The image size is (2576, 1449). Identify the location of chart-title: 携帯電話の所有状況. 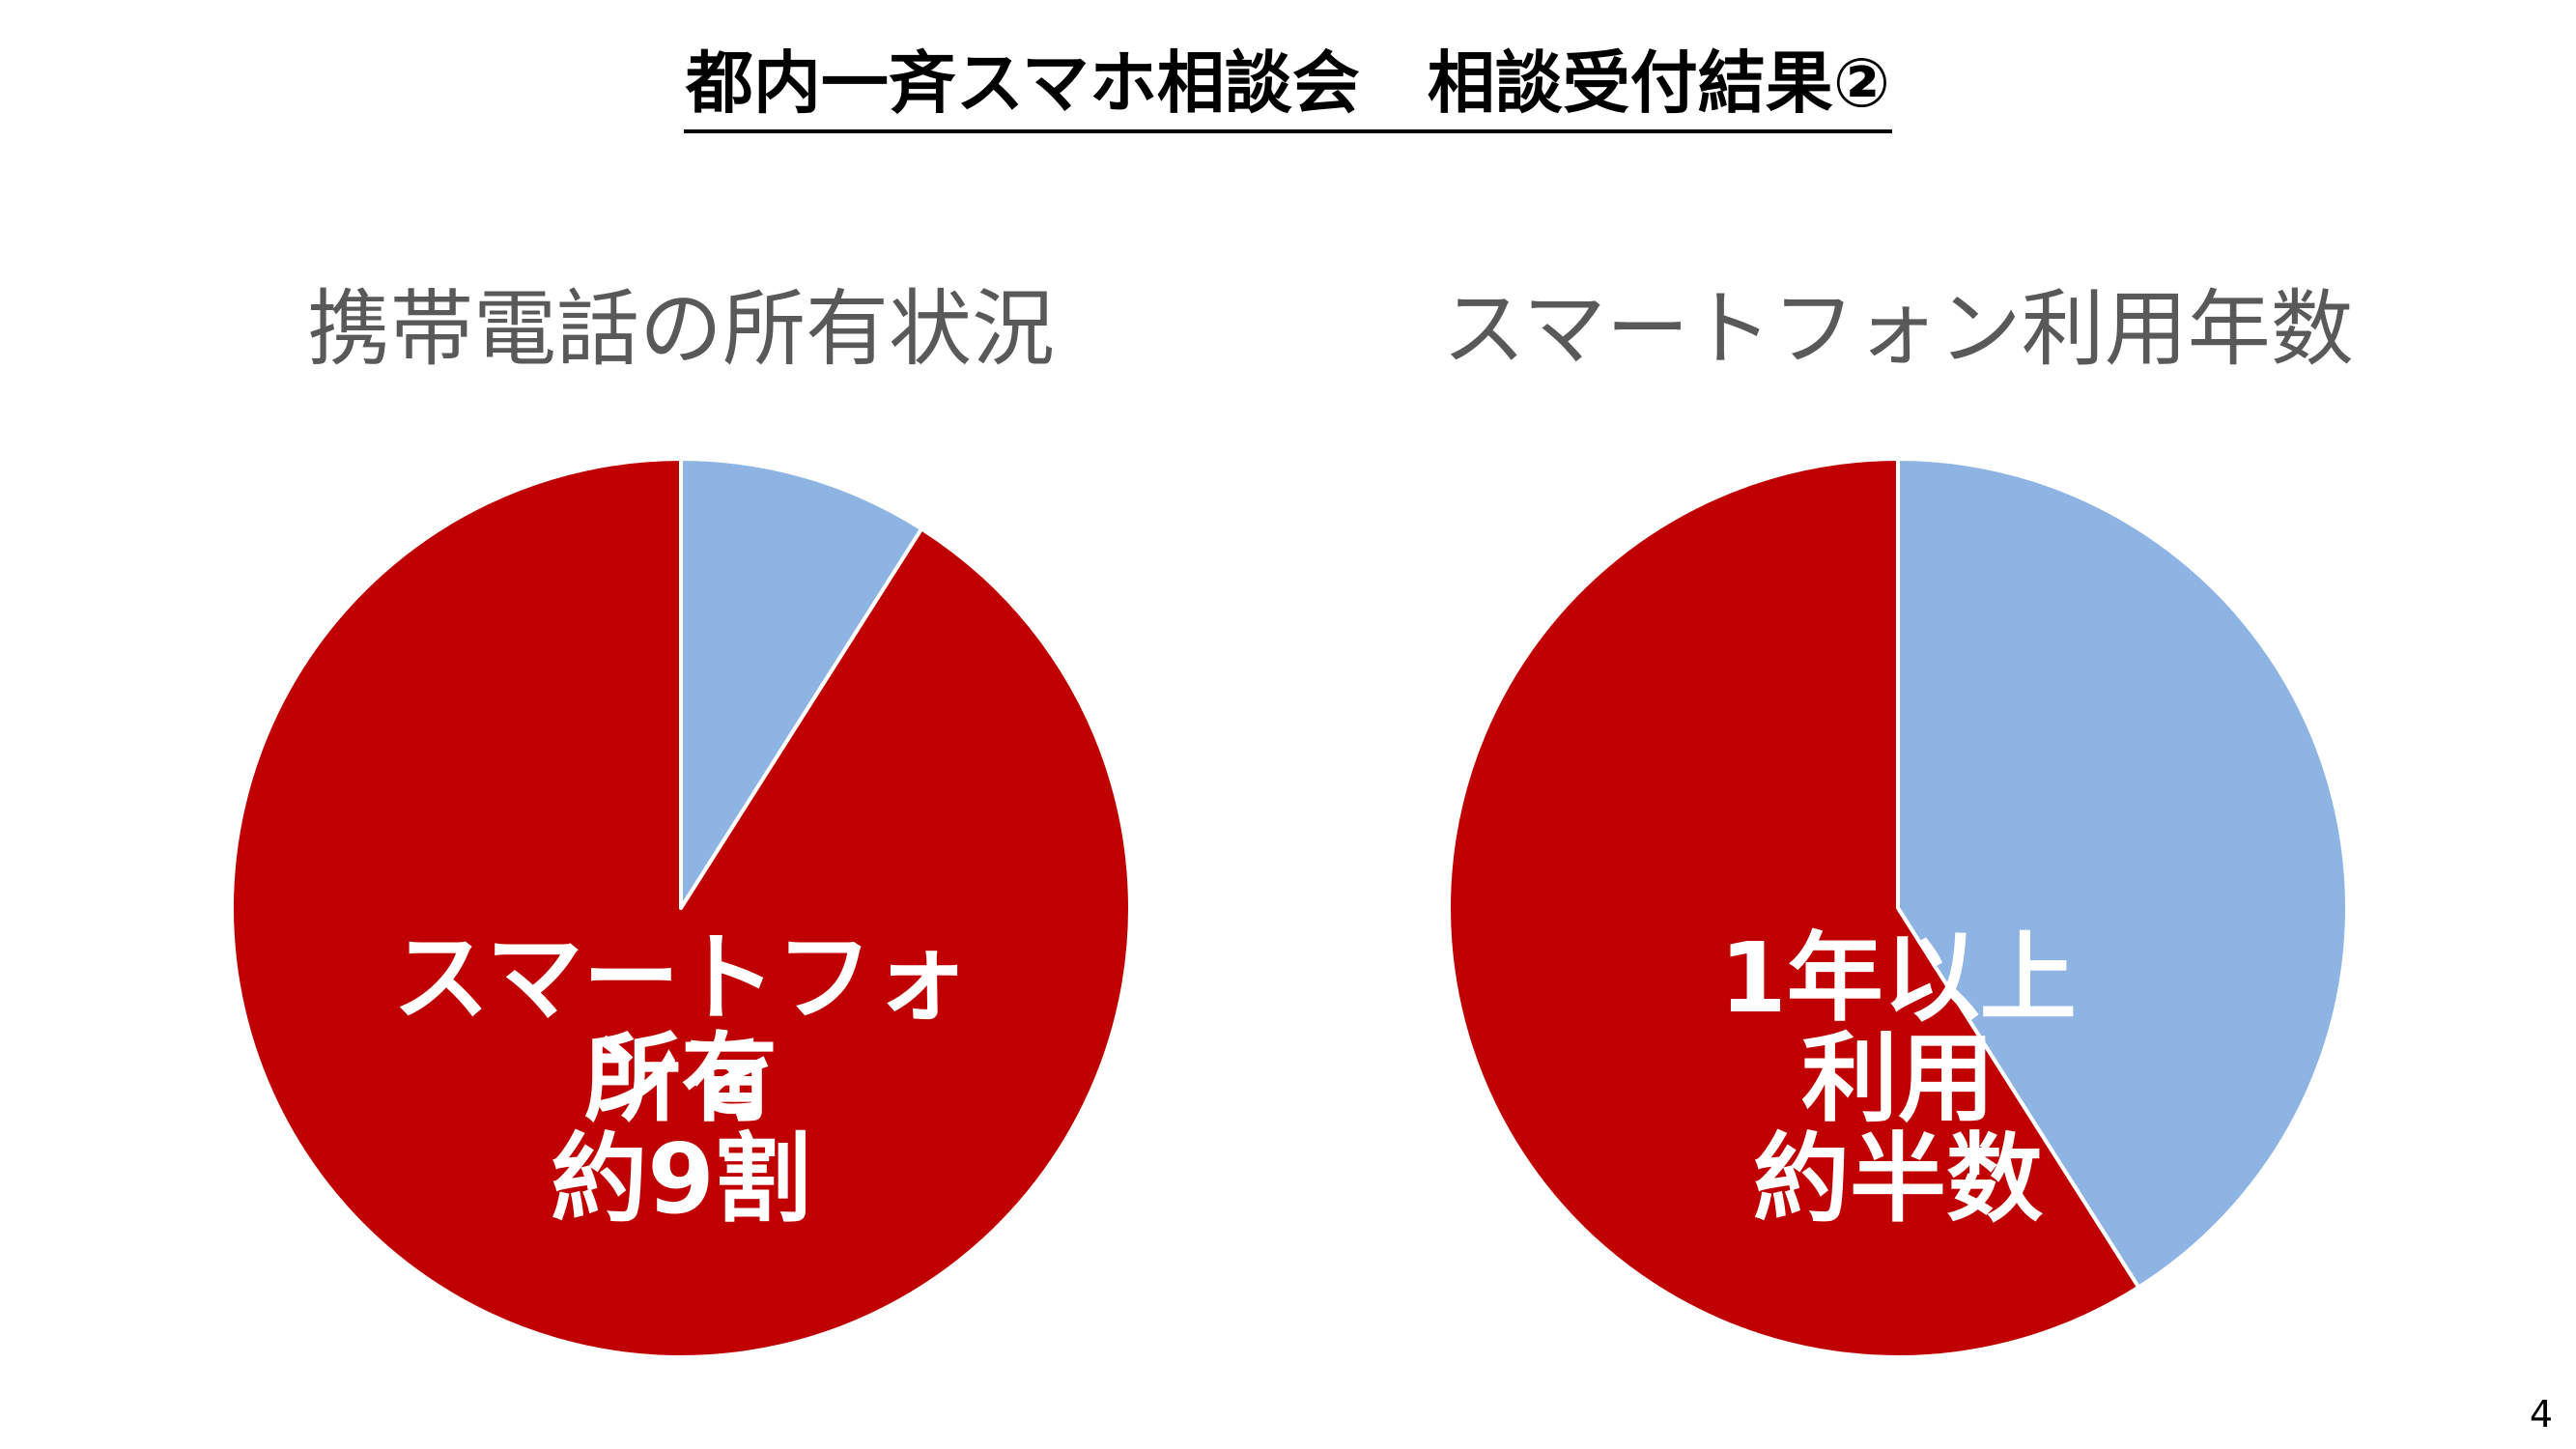
(681, 329).